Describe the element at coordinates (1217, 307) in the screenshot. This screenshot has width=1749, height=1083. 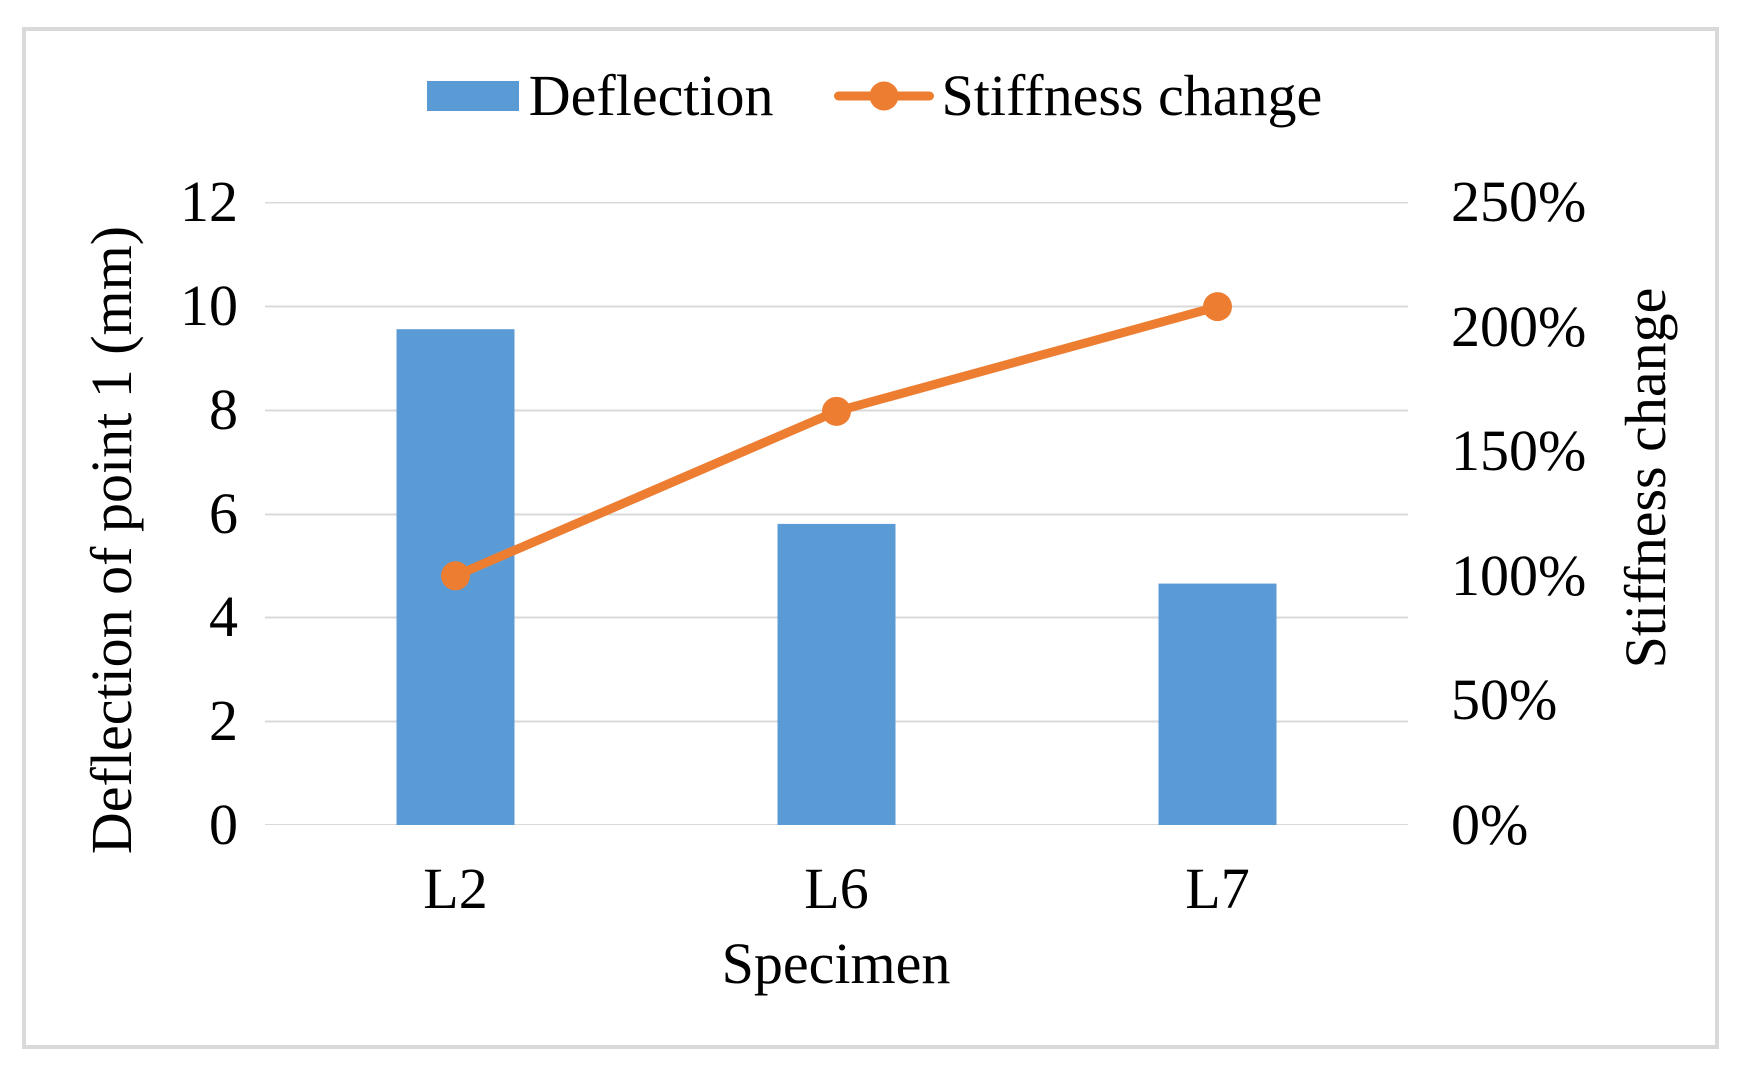
I see `stiffness-marker-l7` at that location.